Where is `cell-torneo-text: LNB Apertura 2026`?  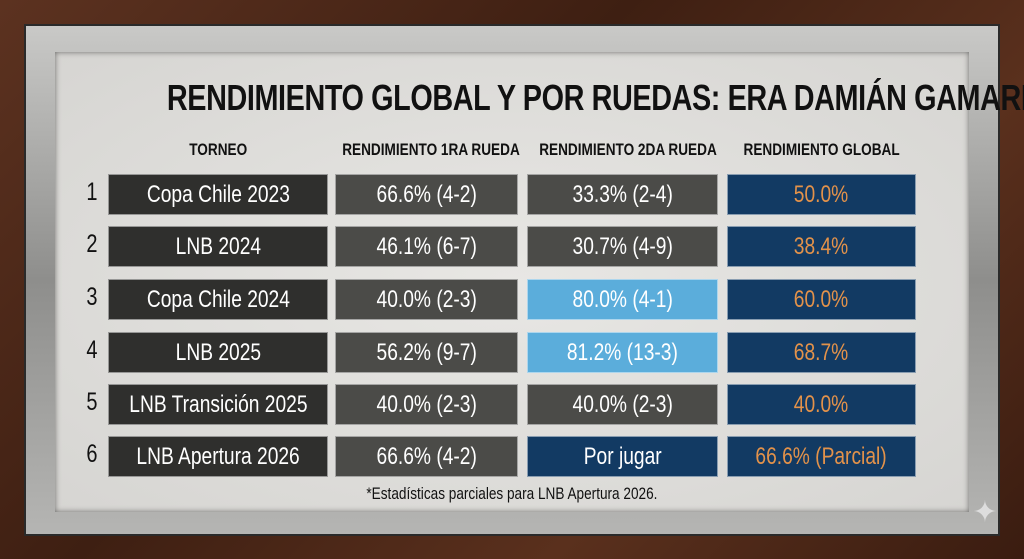
cell-torneo-text: LNB Apertura 2026 is located at coordinates (218, 456).